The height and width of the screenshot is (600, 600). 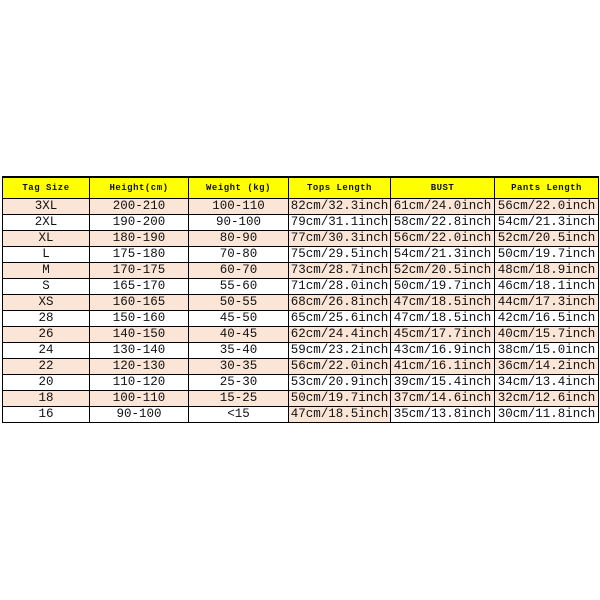 I want to click on table-cell-l-bust: 54cm/21.3inch, so click(x=442, y=254).